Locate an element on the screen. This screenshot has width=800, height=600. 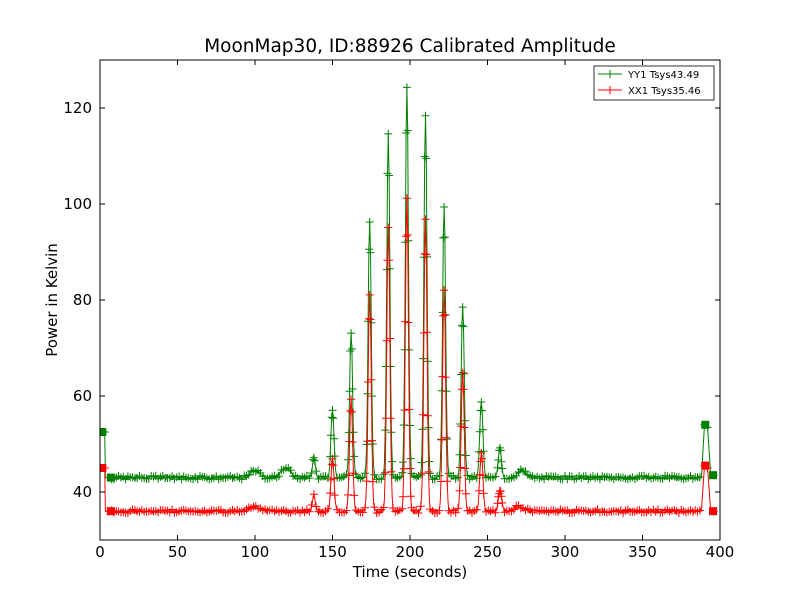
legend-marker-yy1 is located at coordinates (610, 74).